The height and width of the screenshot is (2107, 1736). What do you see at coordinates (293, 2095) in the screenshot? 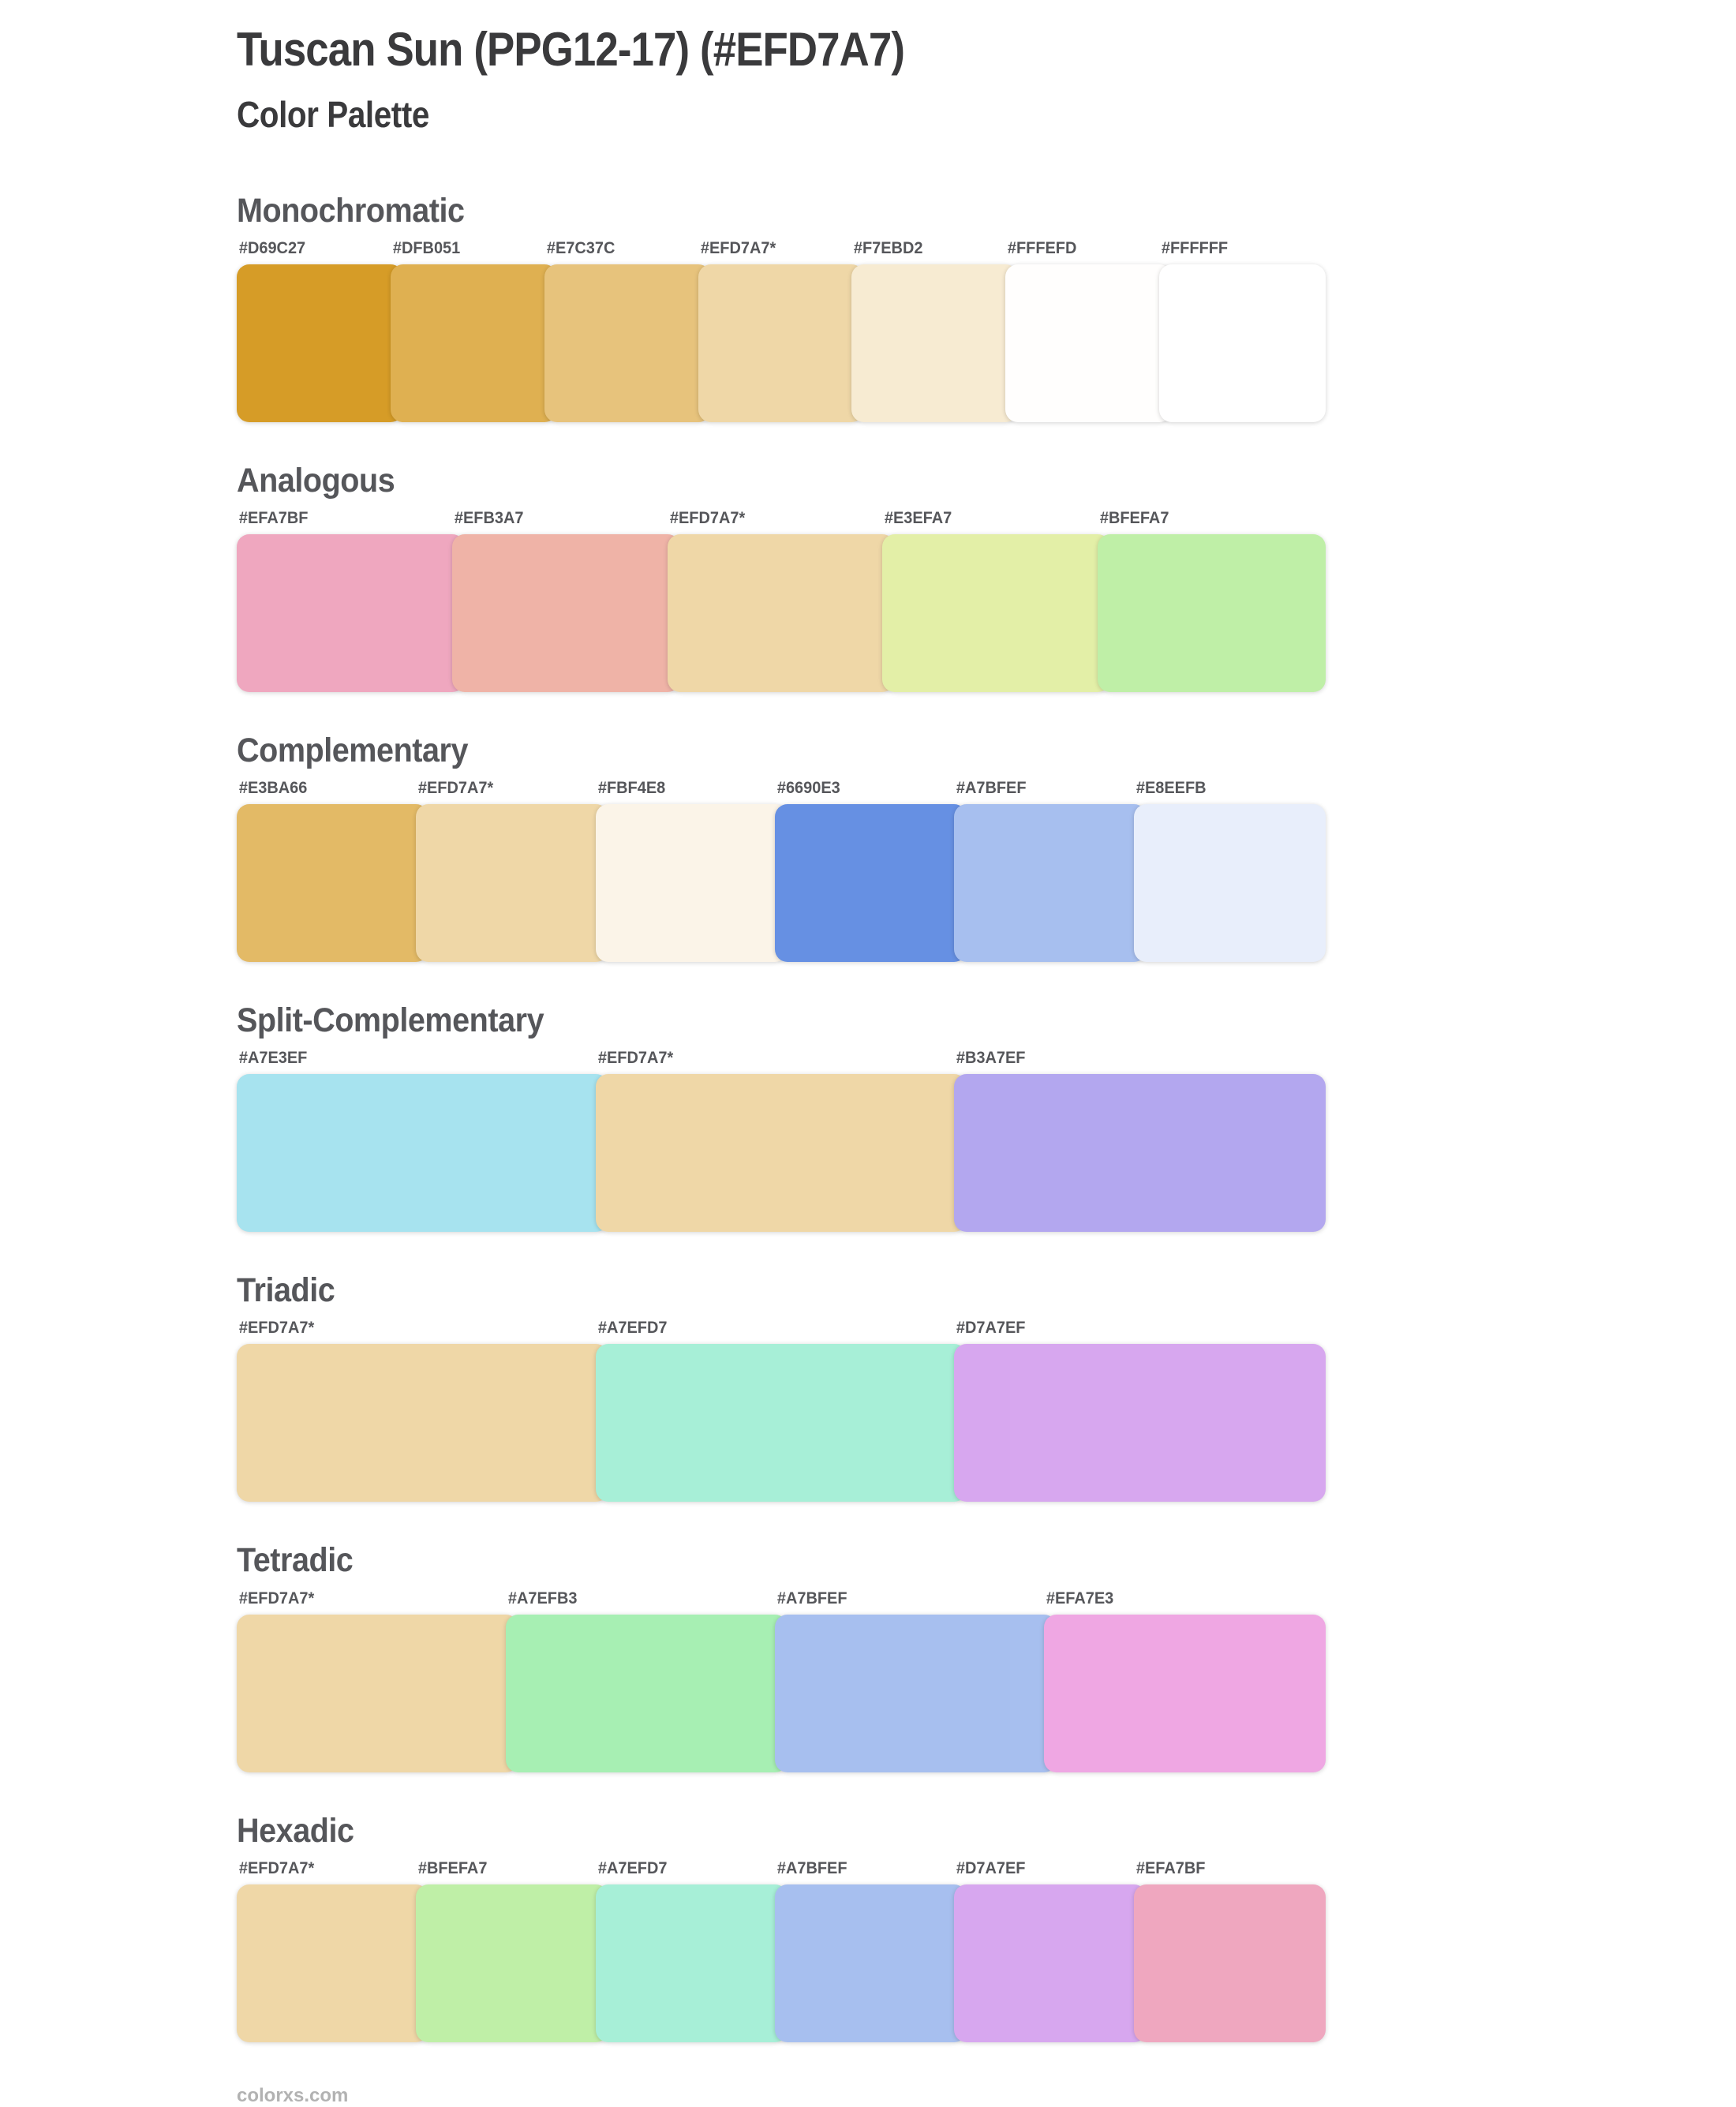
I see `site-watermark: colorxs.com` at bounding box center [293, 2095].